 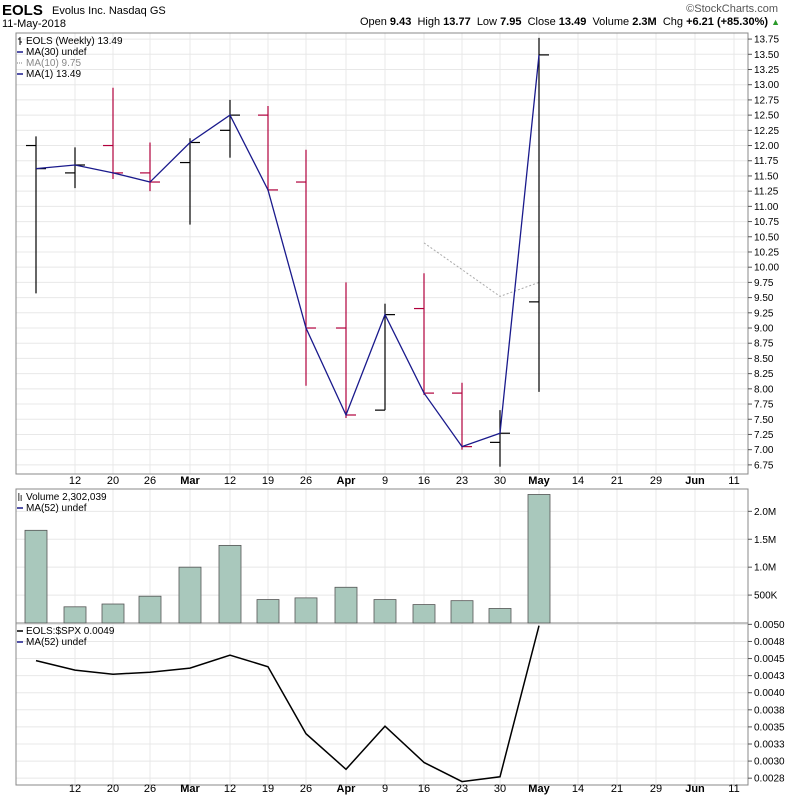 What do you see at coordinates (766, 252) in the screenshot?
I see `price-tick-label: 10.25` at bounding box center [766, 252].